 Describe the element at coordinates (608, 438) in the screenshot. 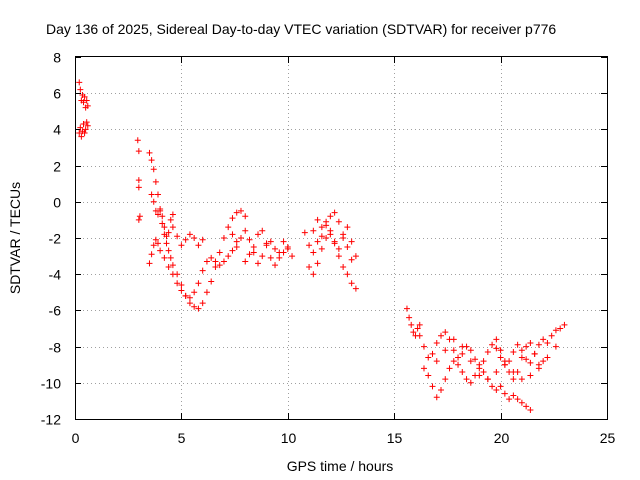

I see `x-tick-label: 25` at that location.